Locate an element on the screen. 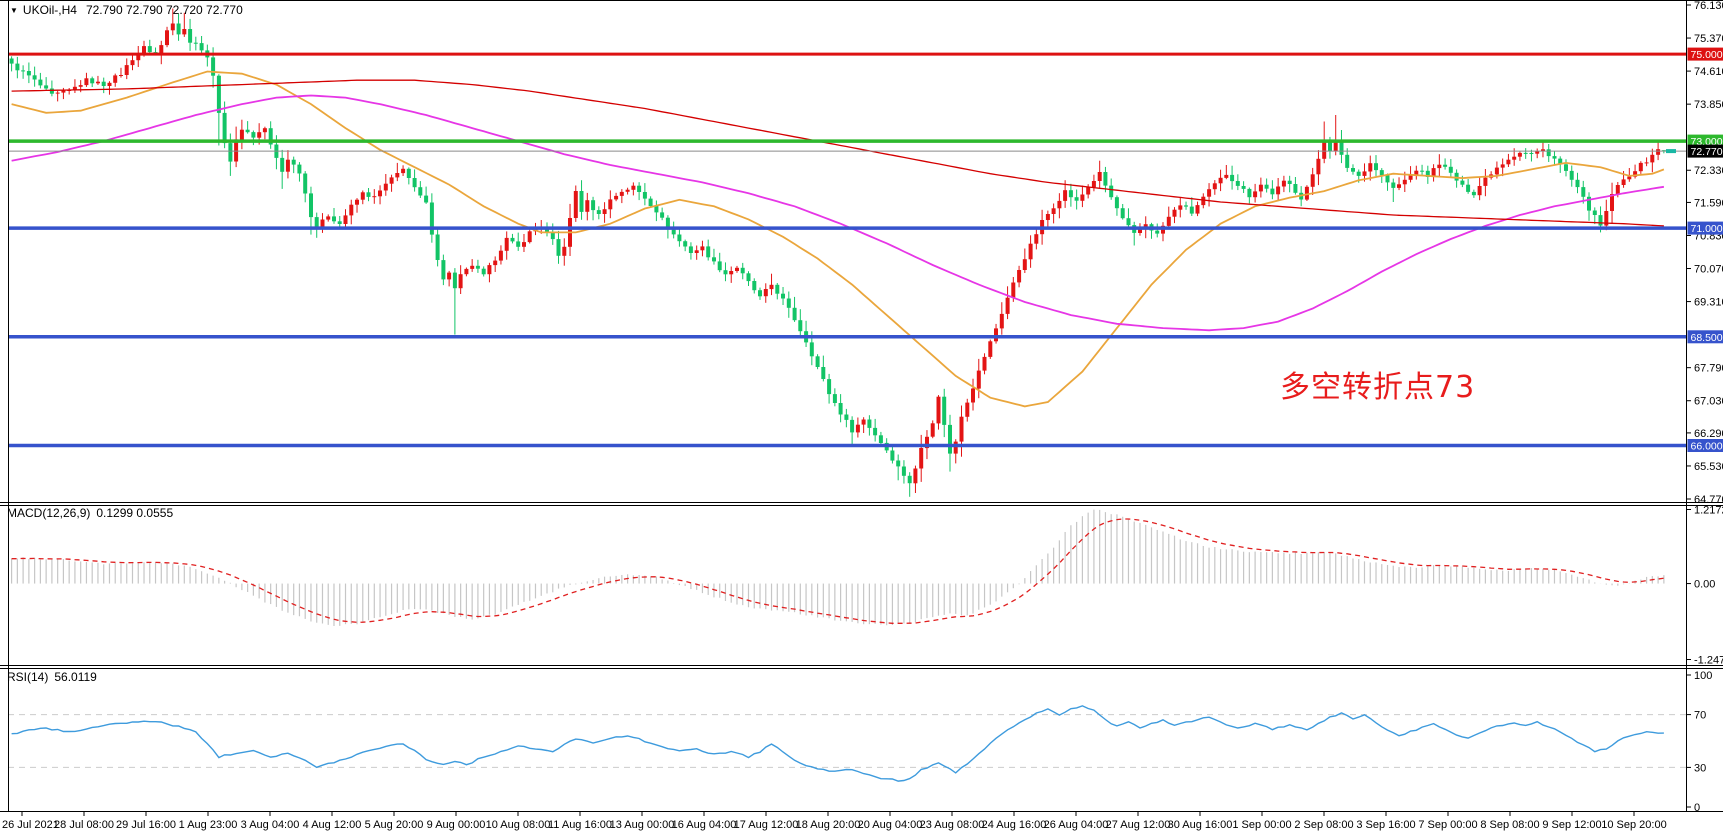 The height and width of the screenshot is (836, 1723). svg-text: 29 Jul 16:00 is located at coordinates (146, 825).